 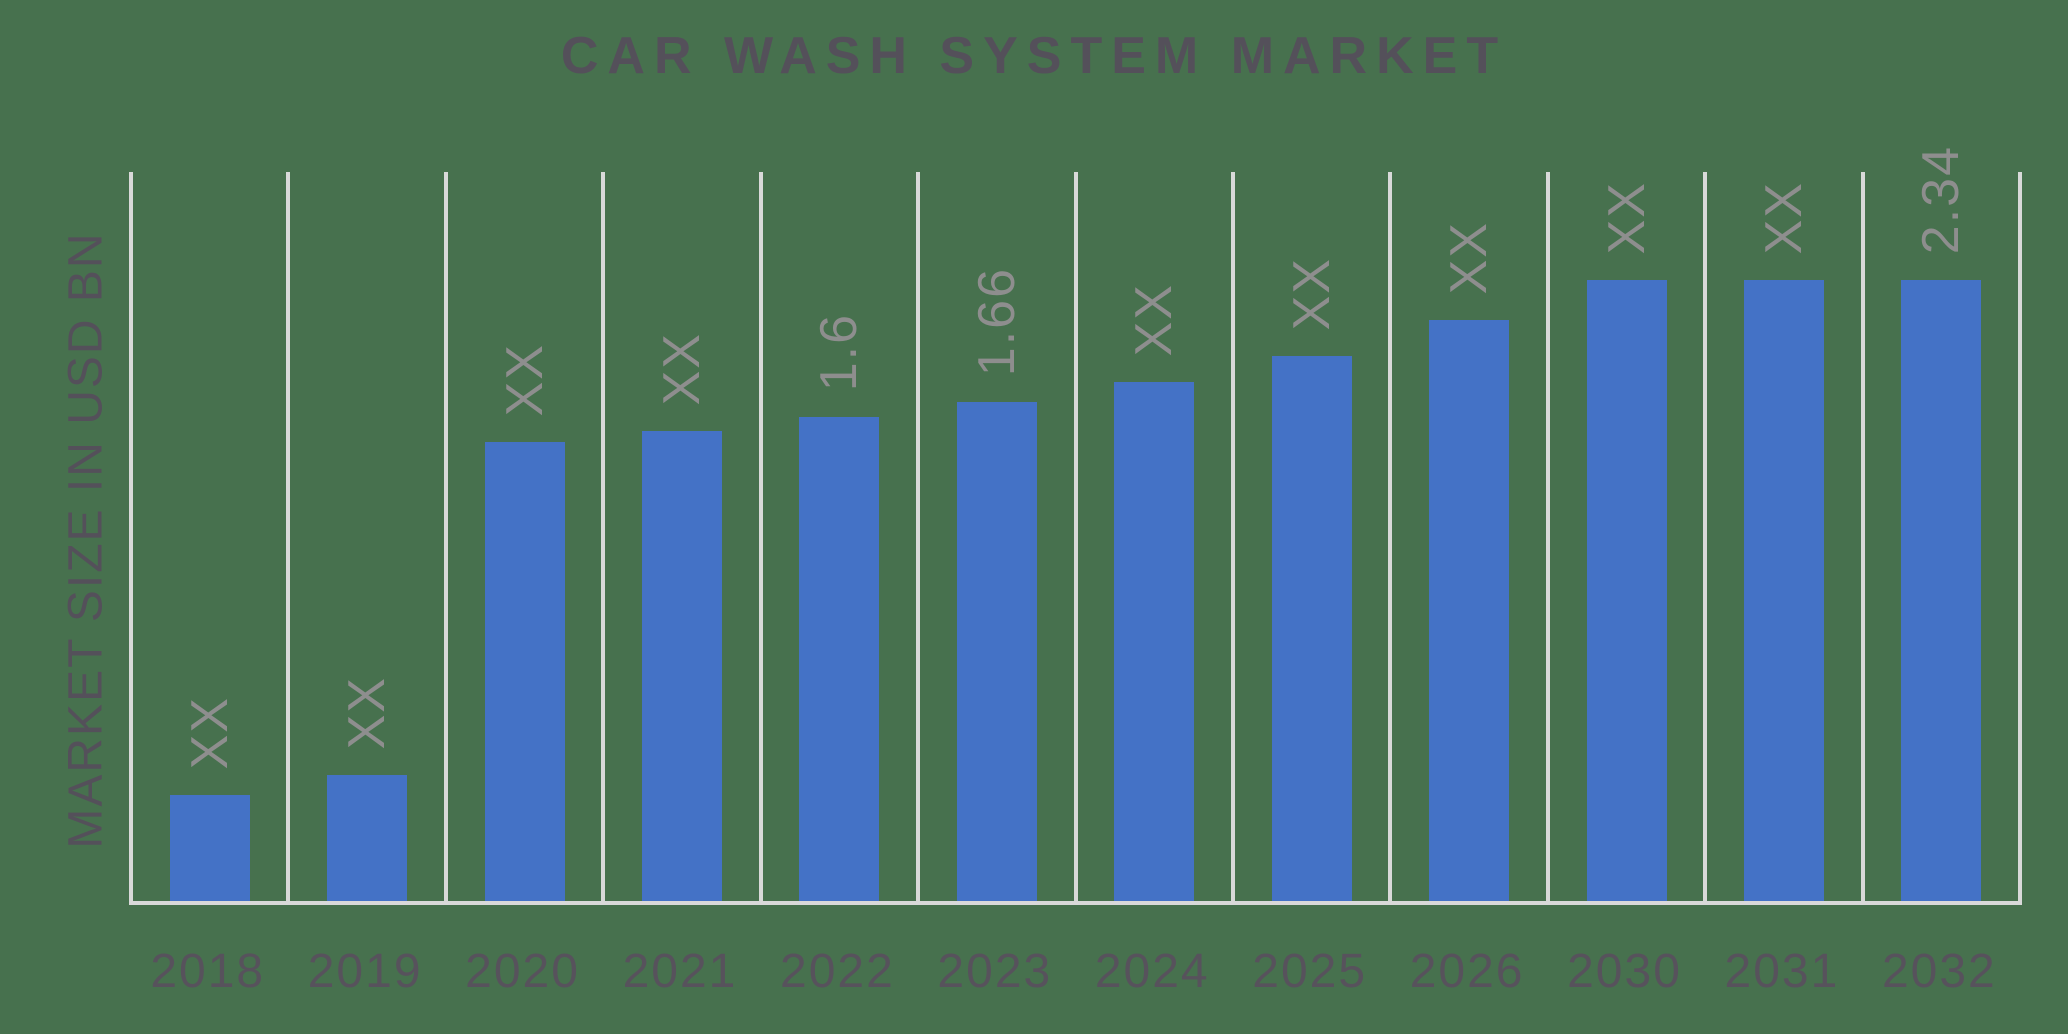 What do you see at coordinates (1467, 971) in the screenshot?
I see `x-axis-label-2026: 2026` at bounding box center [1467, 971].